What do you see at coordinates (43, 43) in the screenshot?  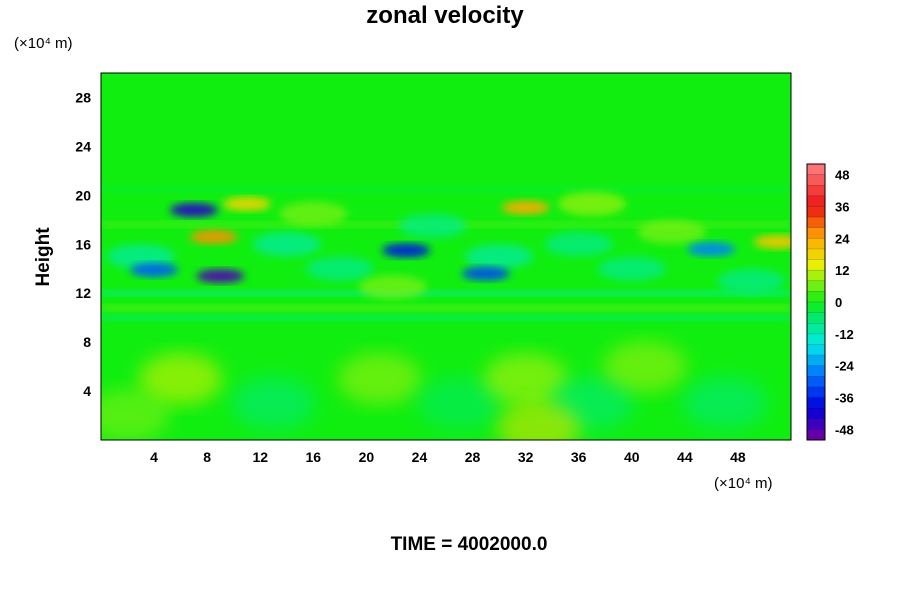 I see `y-unit-label: (×10⁴ m)` at bounding box center [43, 43].